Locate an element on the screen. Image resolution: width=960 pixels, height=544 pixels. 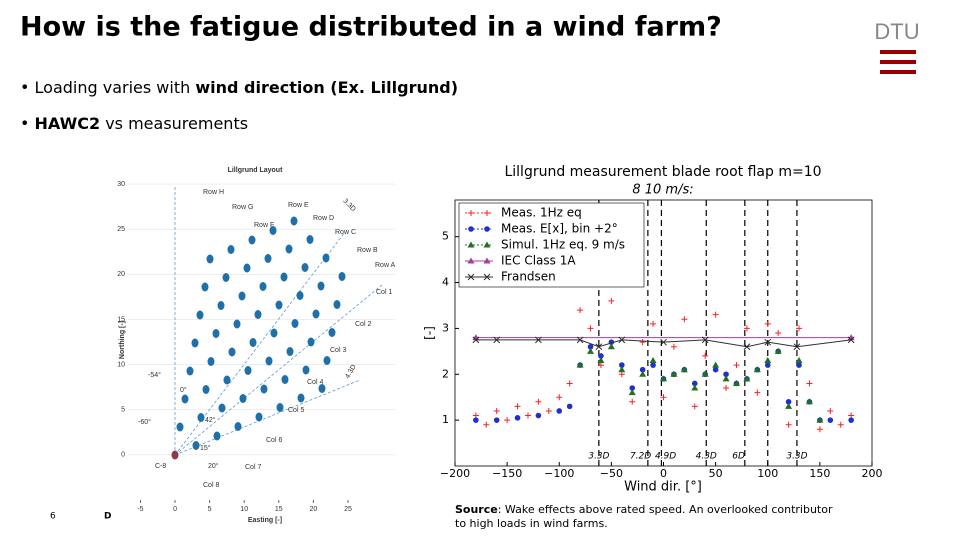
wind-ray is located at coordinates (267, 417).